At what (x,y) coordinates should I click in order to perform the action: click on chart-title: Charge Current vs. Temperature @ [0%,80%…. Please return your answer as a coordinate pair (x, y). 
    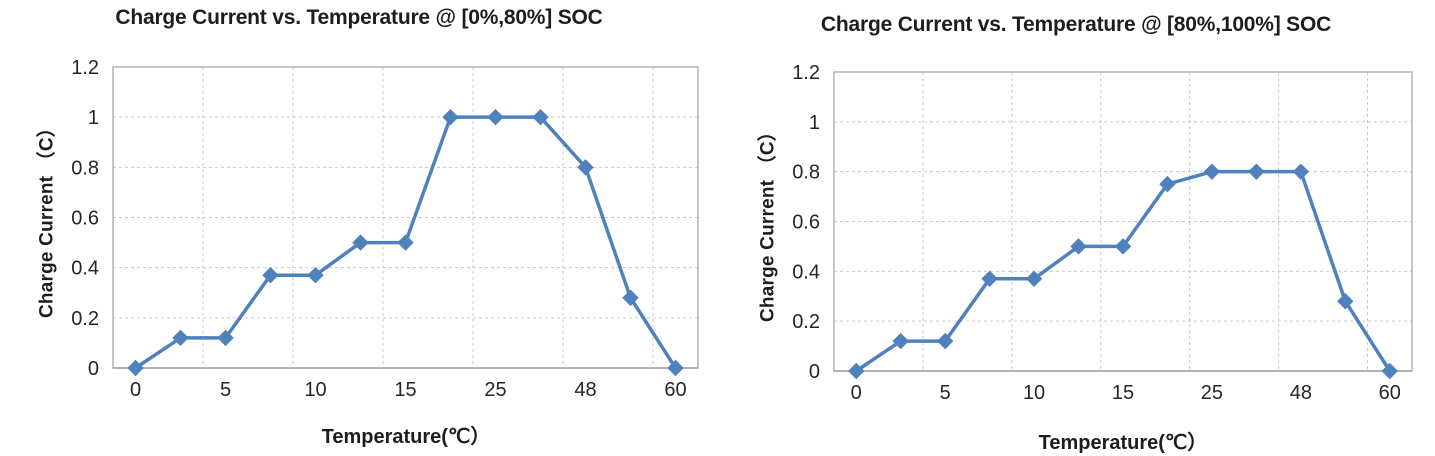
    Looking at the image, I should click on (359, 17).